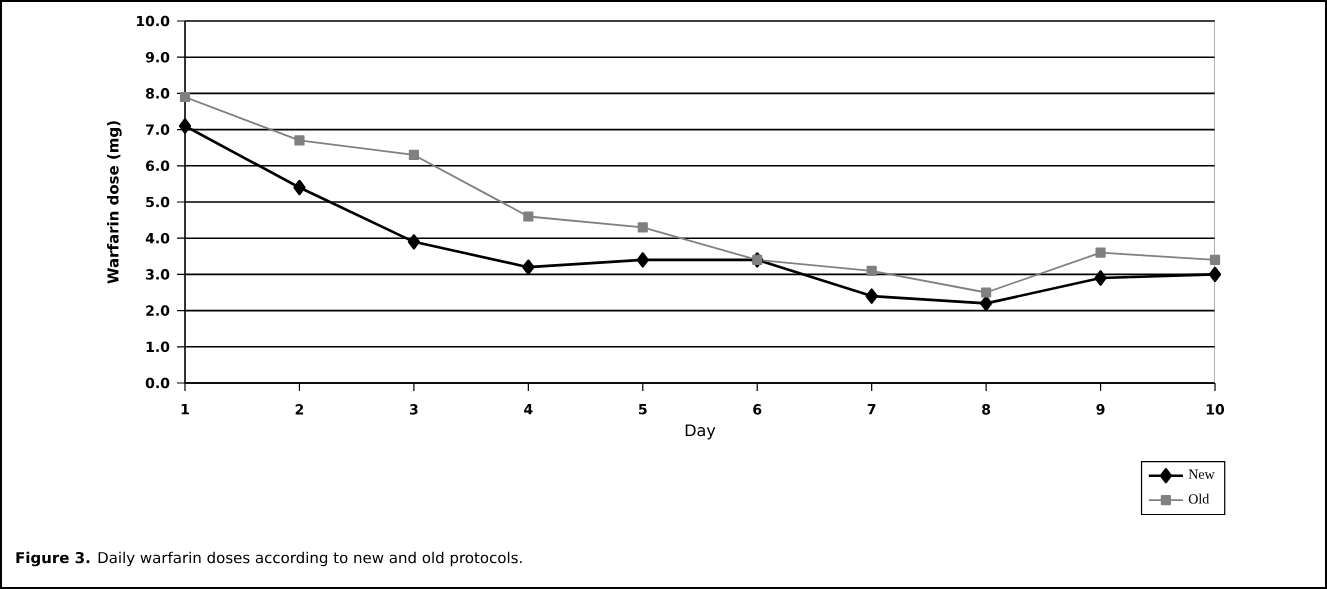  What do you see at coordinates (986, 409) in the screenshot?
I see `x-tick-label: 8` at bounding box center [986, 409].